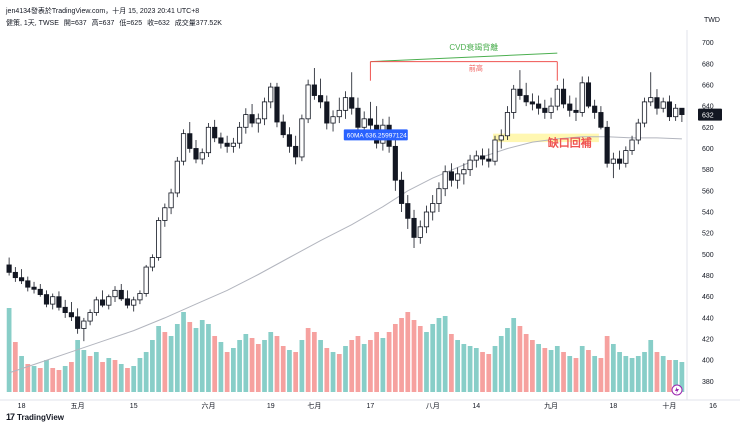 The width and height of the screenshot is (740, 428). What do you see at coordinates (708, 128) in the screenshot?
I see `y-tick-label: 620` at bounding box center [708, 128].